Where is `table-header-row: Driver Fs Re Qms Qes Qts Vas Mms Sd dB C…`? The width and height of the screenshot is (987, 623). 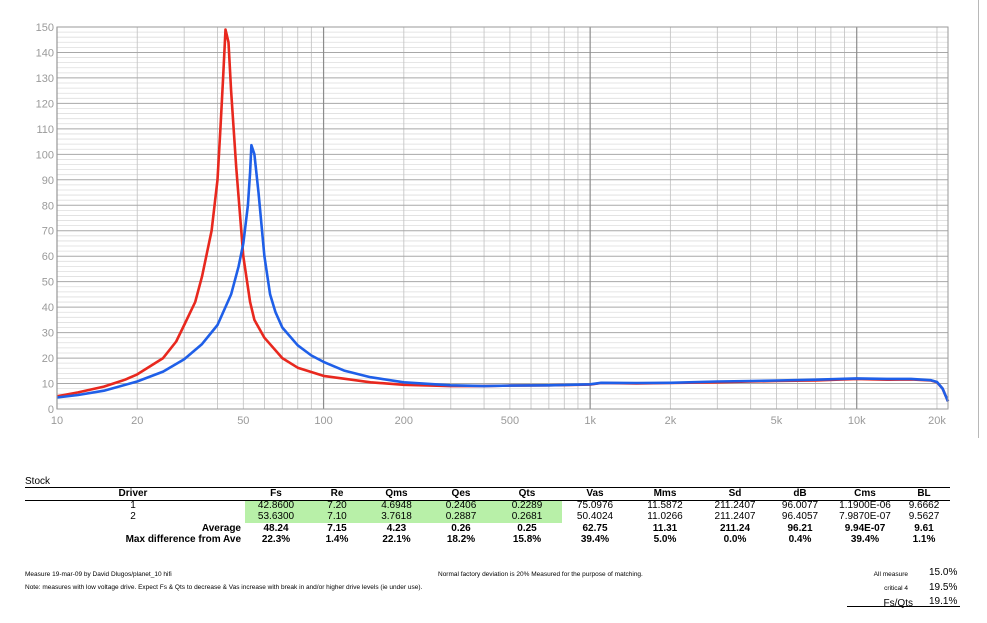 table-header-row: Driver Fs Re Qms Qes Qts Vas Mms Sd dB C… is located at coordinates (487, 494).